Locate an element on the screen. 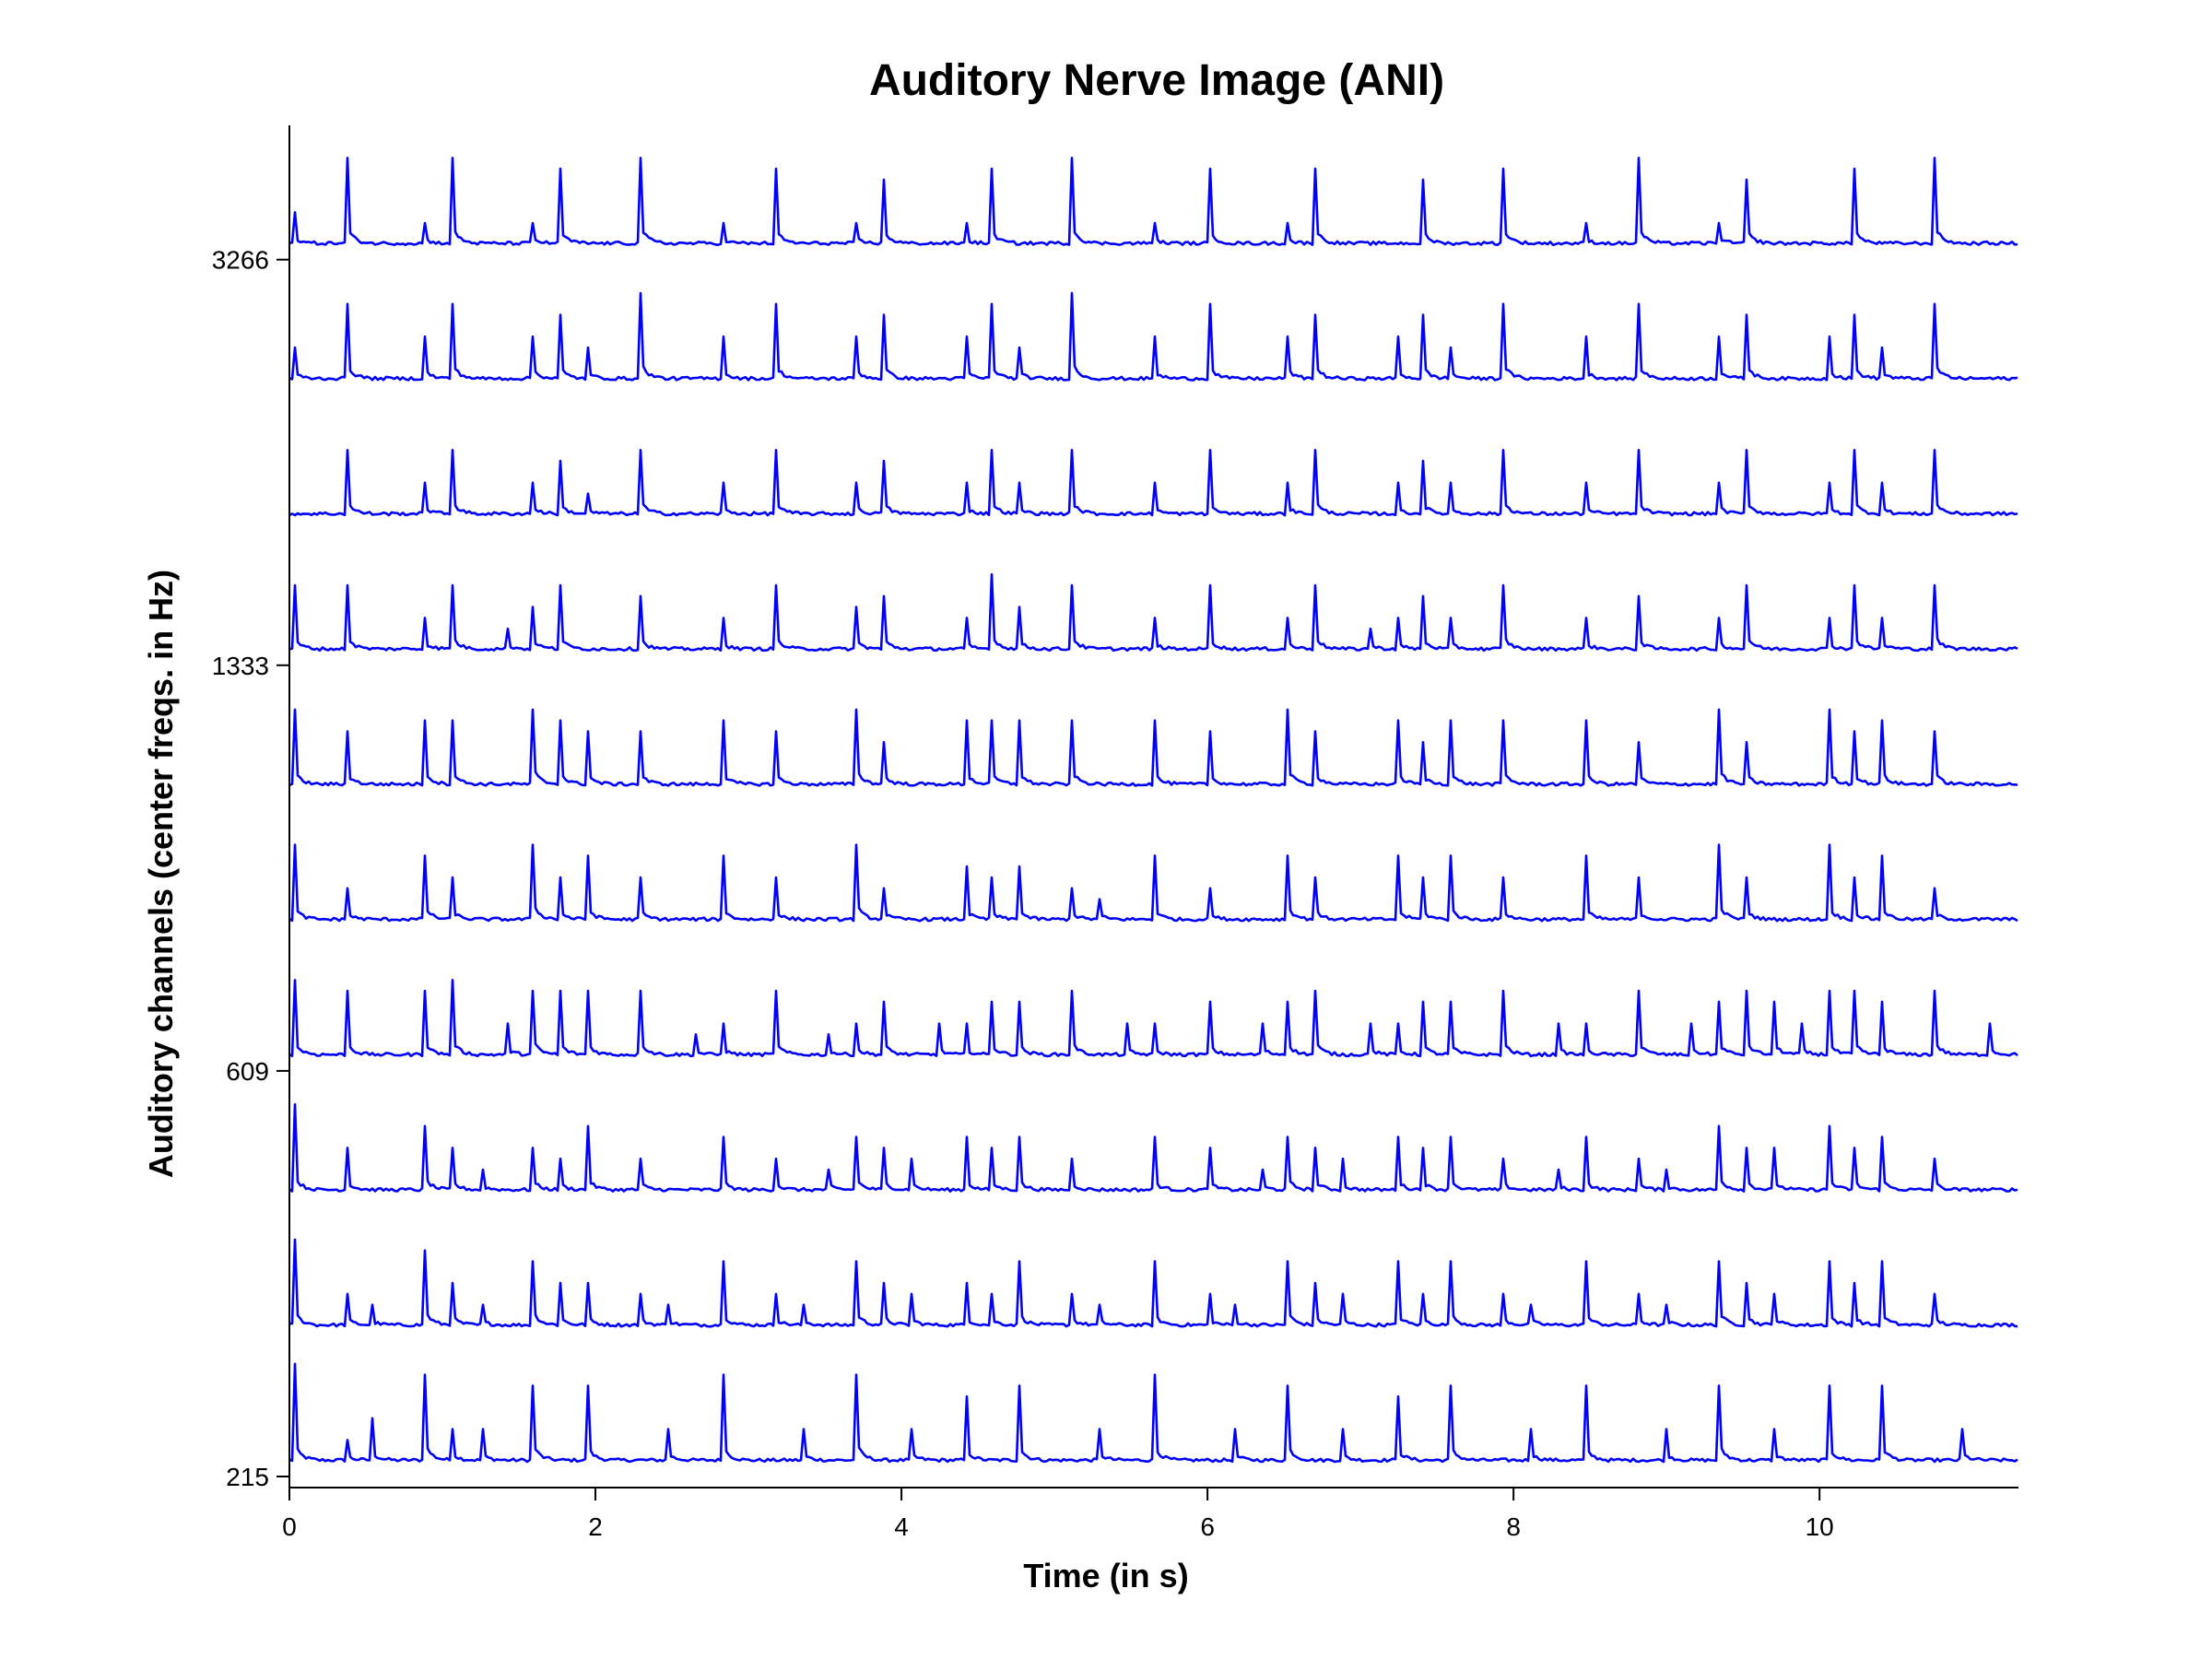  x-axis-label: Time (in s) is located at coordinates (1105, 1575).